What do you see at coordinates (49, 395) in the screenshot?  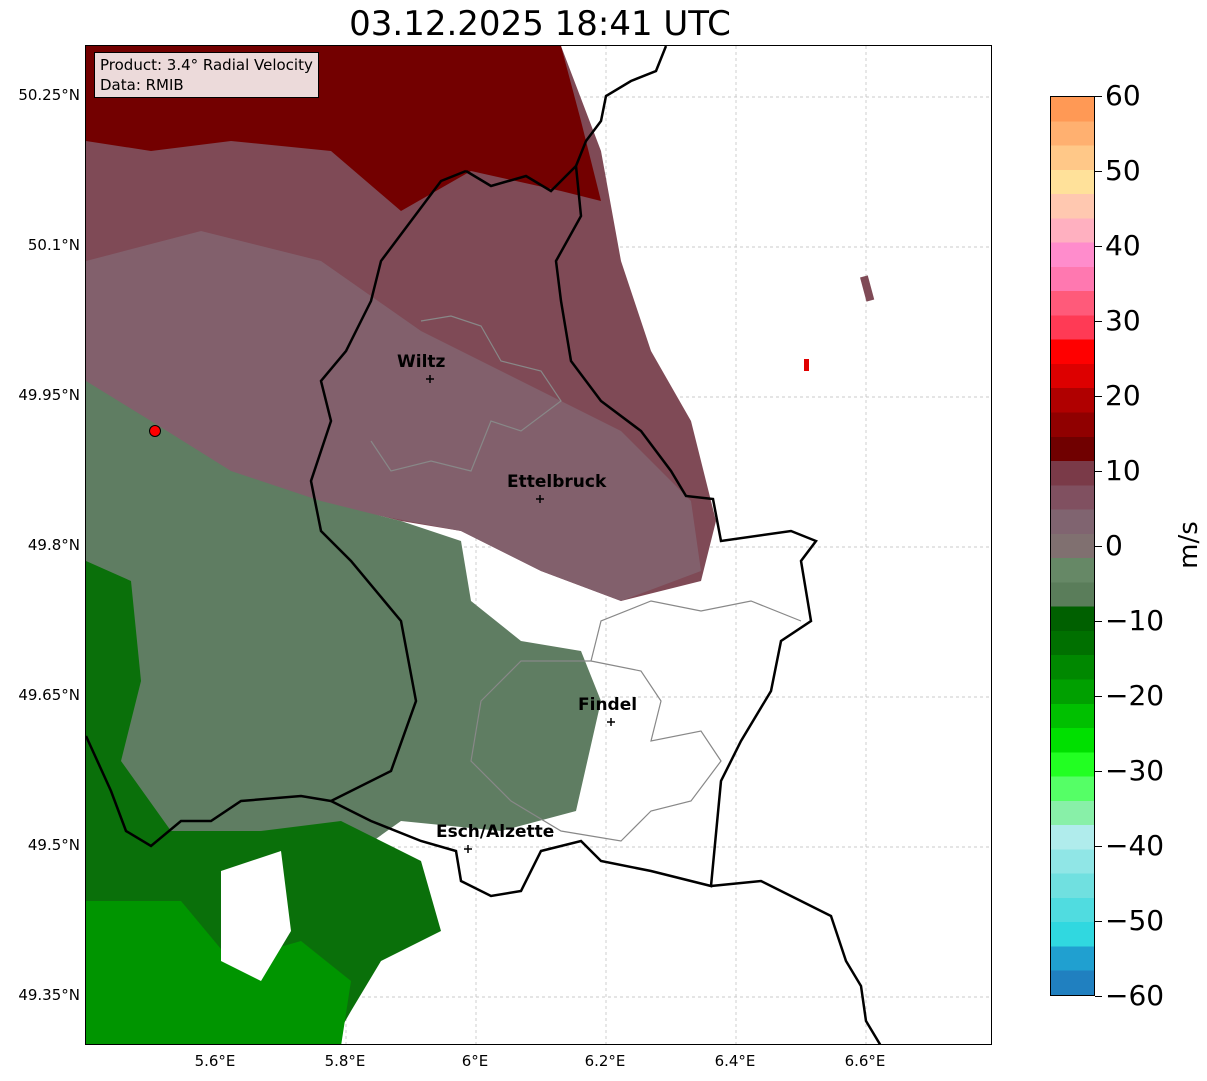 I see `lat-tick: 49.95°N` at bounding box center [49, 395].